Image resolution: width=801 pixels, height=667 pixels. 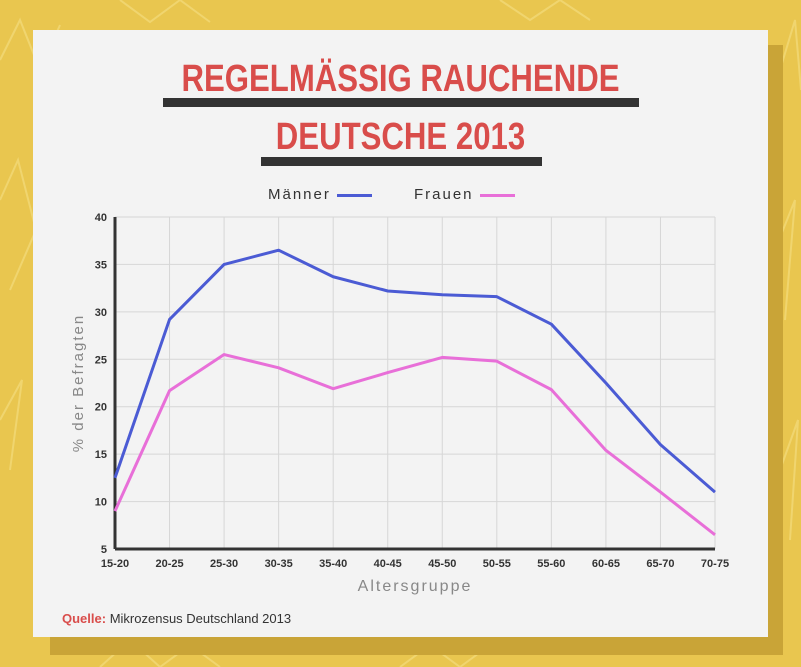 What do you see at coordinates (715, 564) in the screenshot?
I see `x-tick-label: 70-75` at bounding box center [715, 564].